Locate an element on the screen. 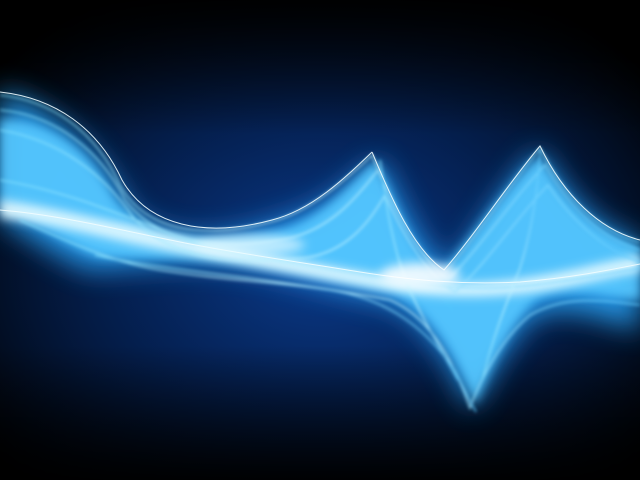 Image resolution: width=640 pixels, height=480 pixels. light-flare is located at coordinates (327, 261).